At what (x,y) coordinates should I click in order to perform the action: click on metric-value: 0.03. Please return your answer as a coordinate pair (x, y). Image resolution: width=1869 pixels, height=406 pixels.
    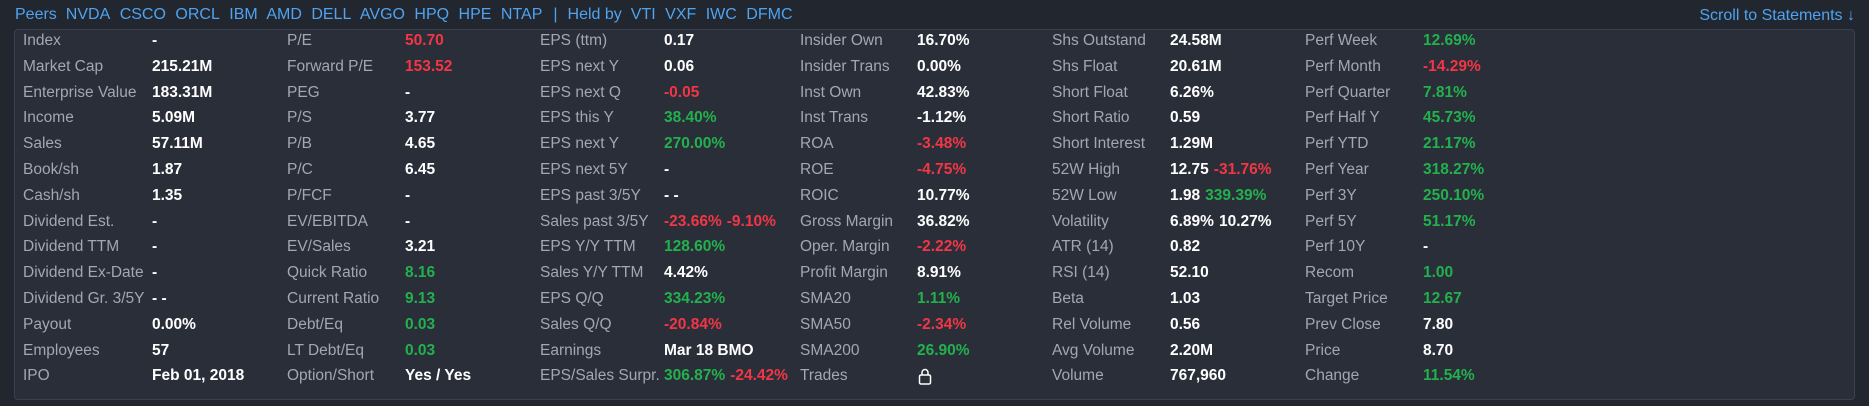
    Looking at the image, I should click on (420, 324).